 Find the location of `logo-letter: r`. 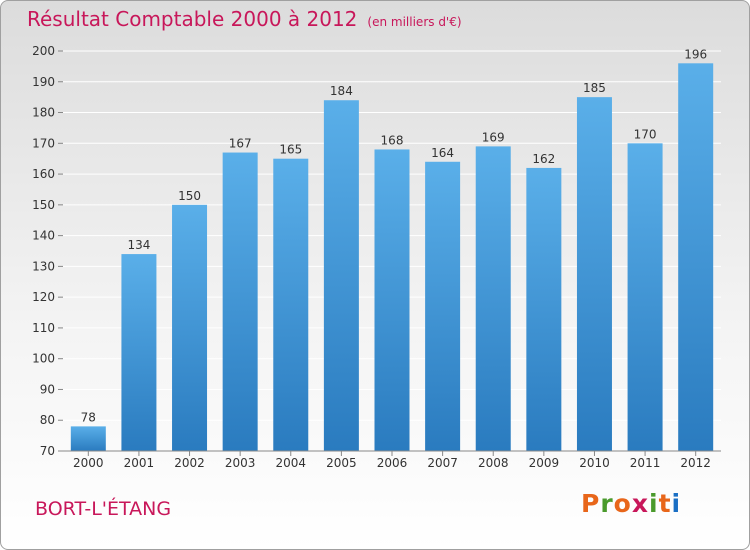

logo-letter: r is located at coordinates (607, 503).